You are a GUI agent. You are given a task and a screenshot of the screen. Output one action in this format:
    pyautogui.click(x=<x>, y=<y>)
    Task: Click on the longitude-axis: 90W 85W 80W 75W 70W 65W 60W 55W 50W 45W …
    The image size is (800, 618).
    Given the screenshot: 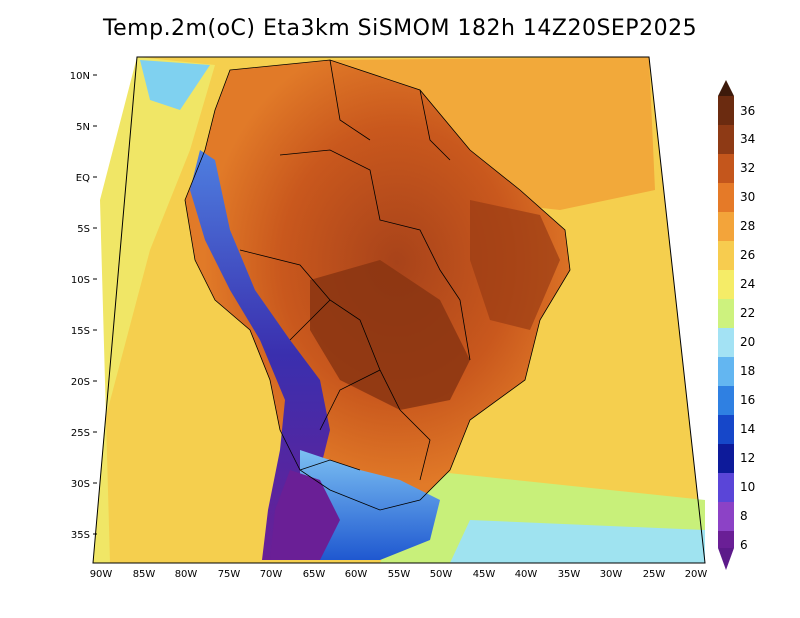 What is the action you would take?
    pyautogui.click(x=399, y=574)
    